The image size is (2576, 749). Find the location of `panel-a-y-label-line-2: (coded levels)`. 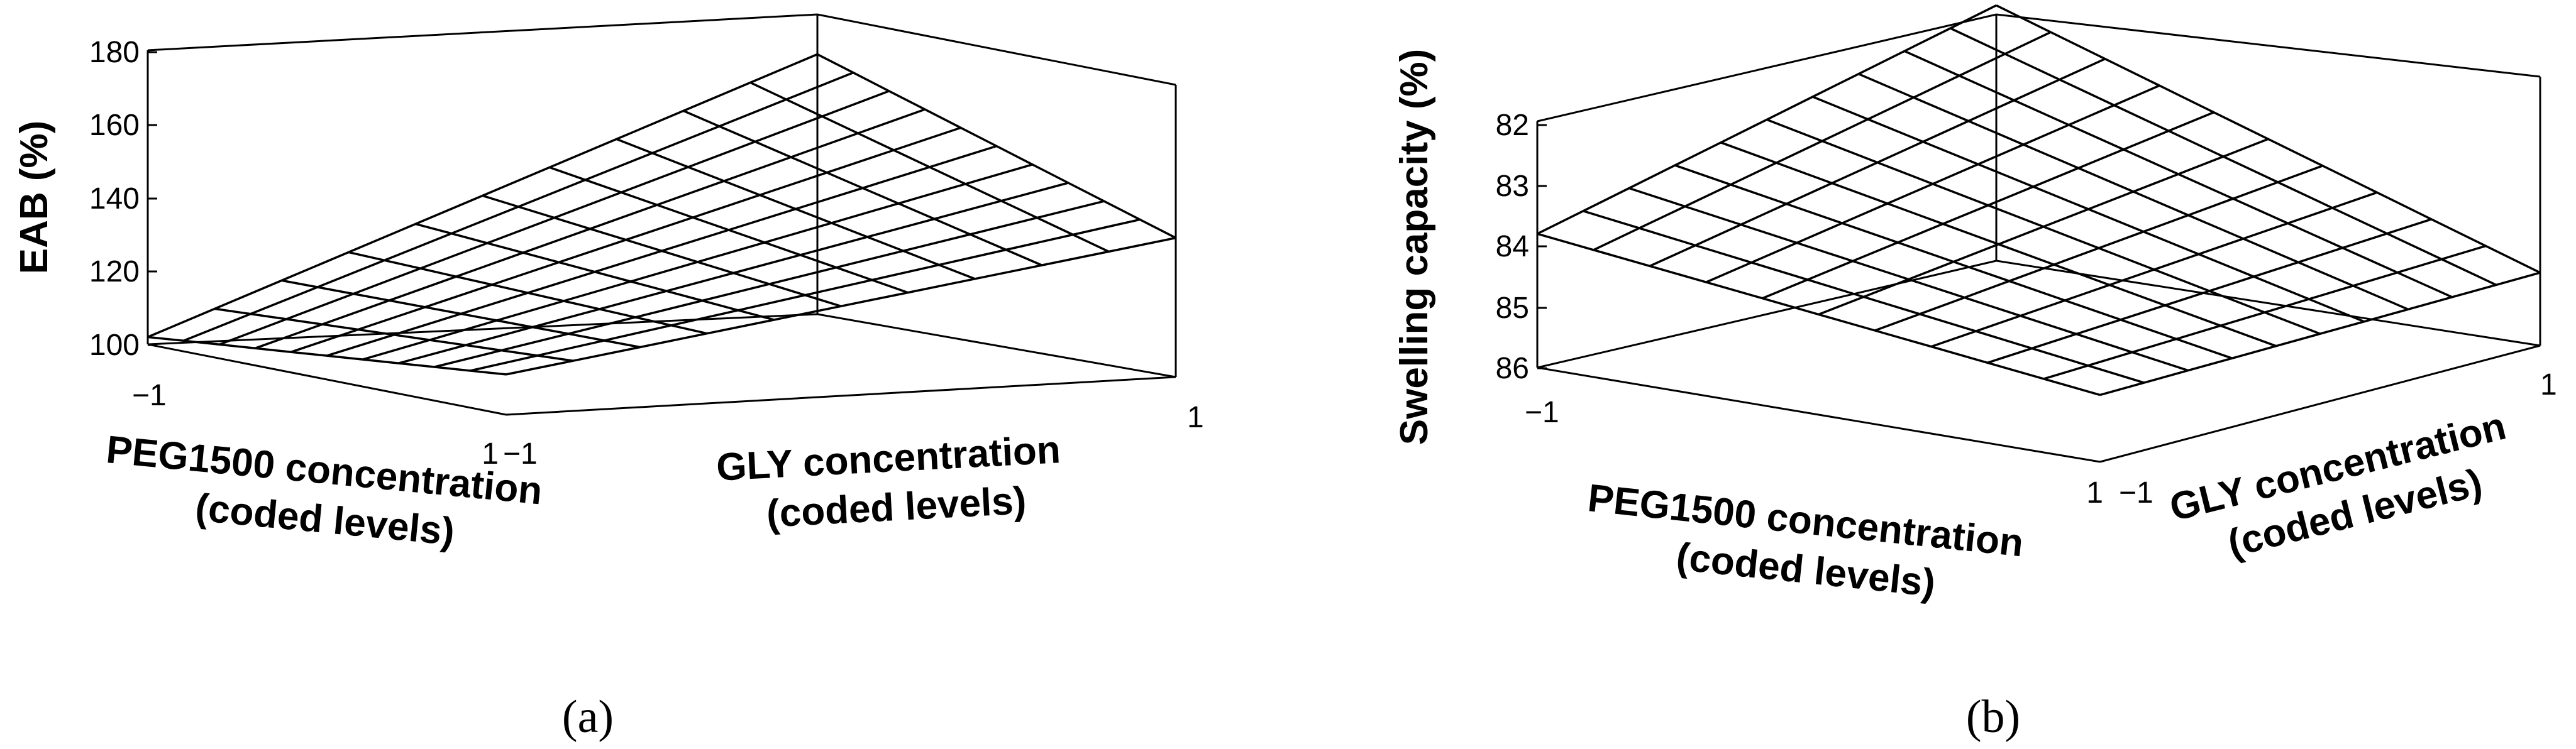

panel-a-y-label-line-2: (coded levels) is located at coordinates (896, 508).